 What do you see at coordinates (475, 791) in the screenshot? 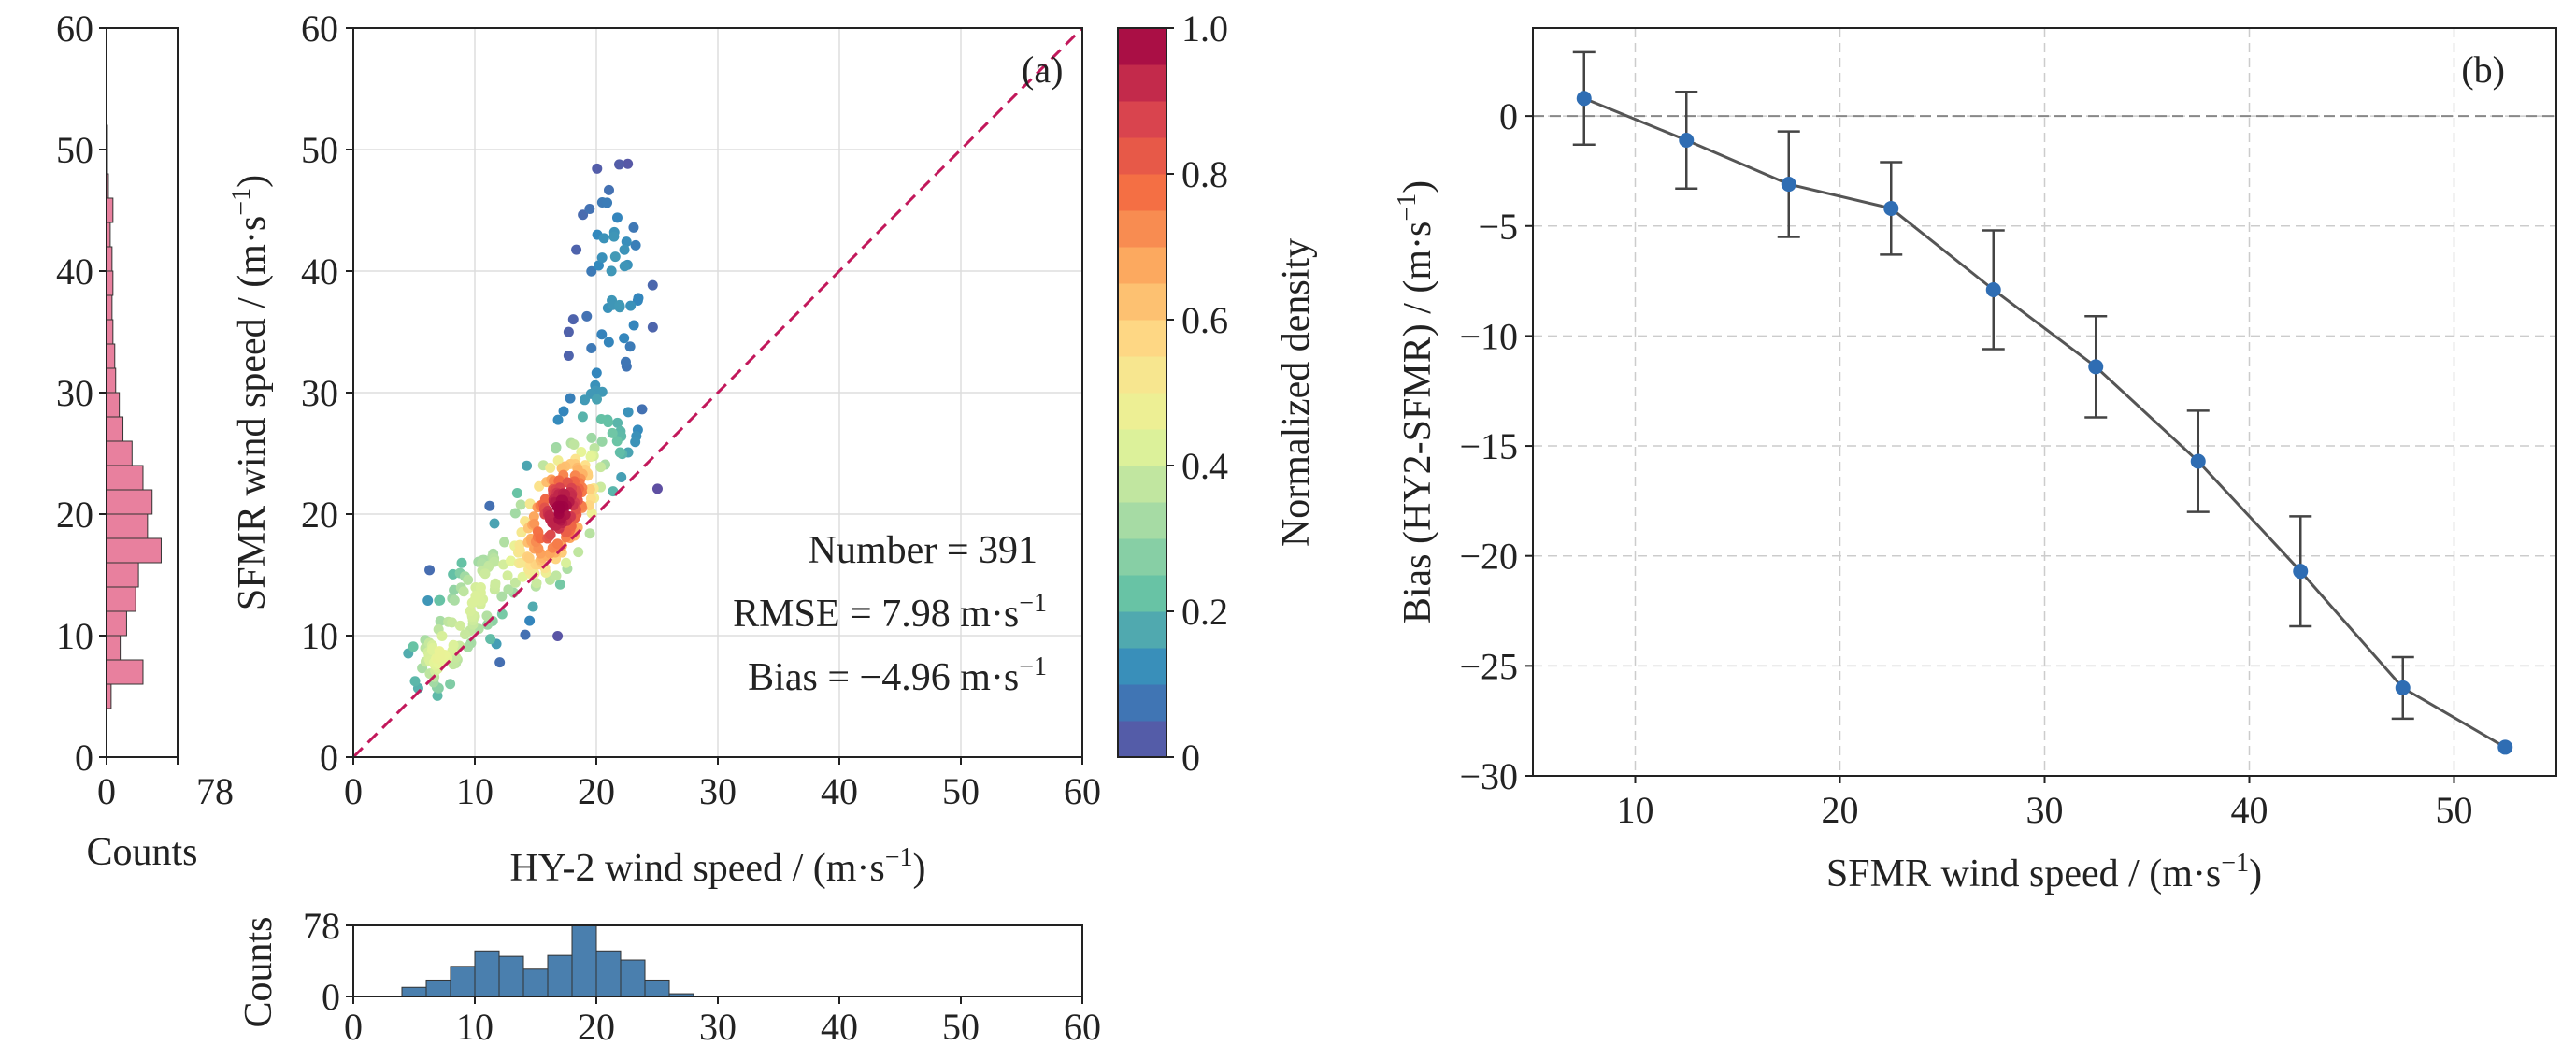
I see `x-tick-label: 10` at bounding box center [475, 791].